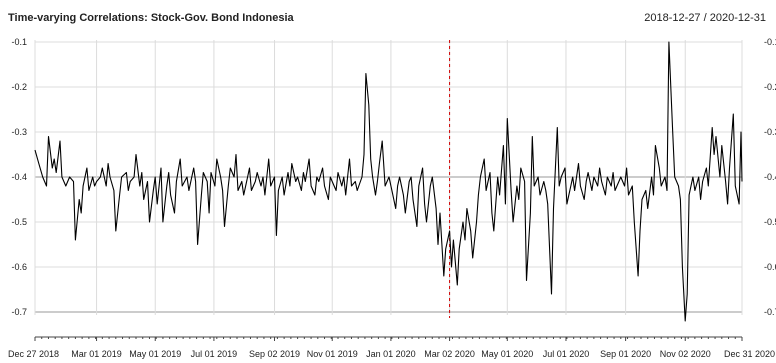  Describe the element at coordinates (19, 222) in the screenshot. I see `y-tick-label: -0.5` at that location.